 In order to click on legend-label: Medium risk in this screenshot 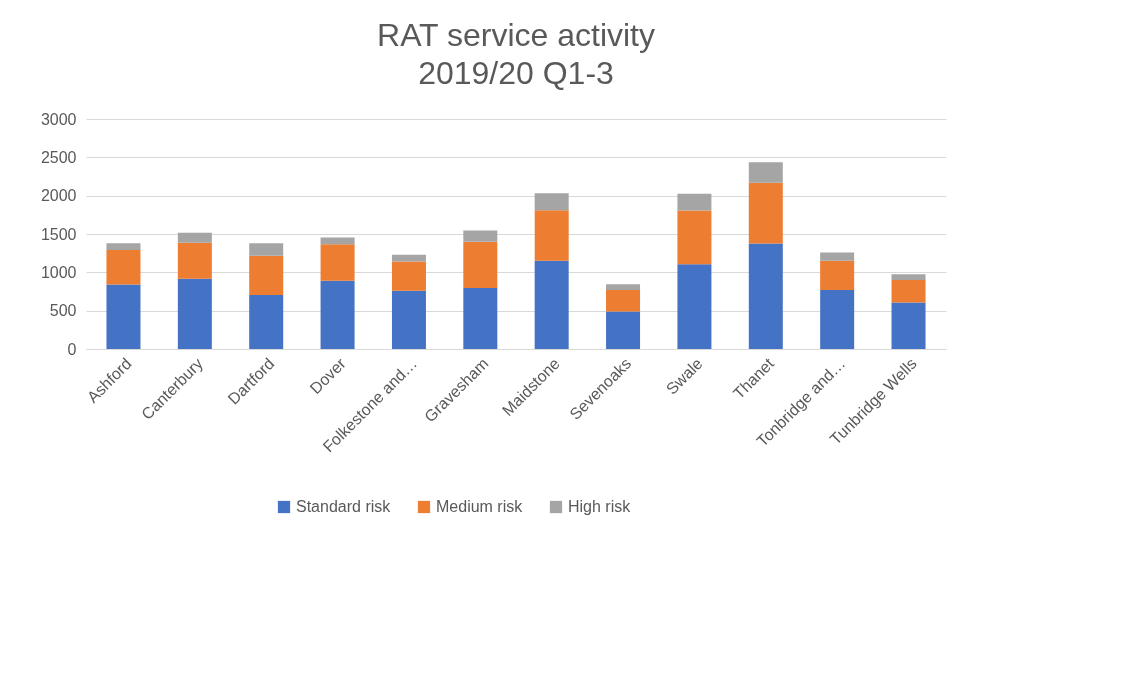, I will do `click(480, 506)`.